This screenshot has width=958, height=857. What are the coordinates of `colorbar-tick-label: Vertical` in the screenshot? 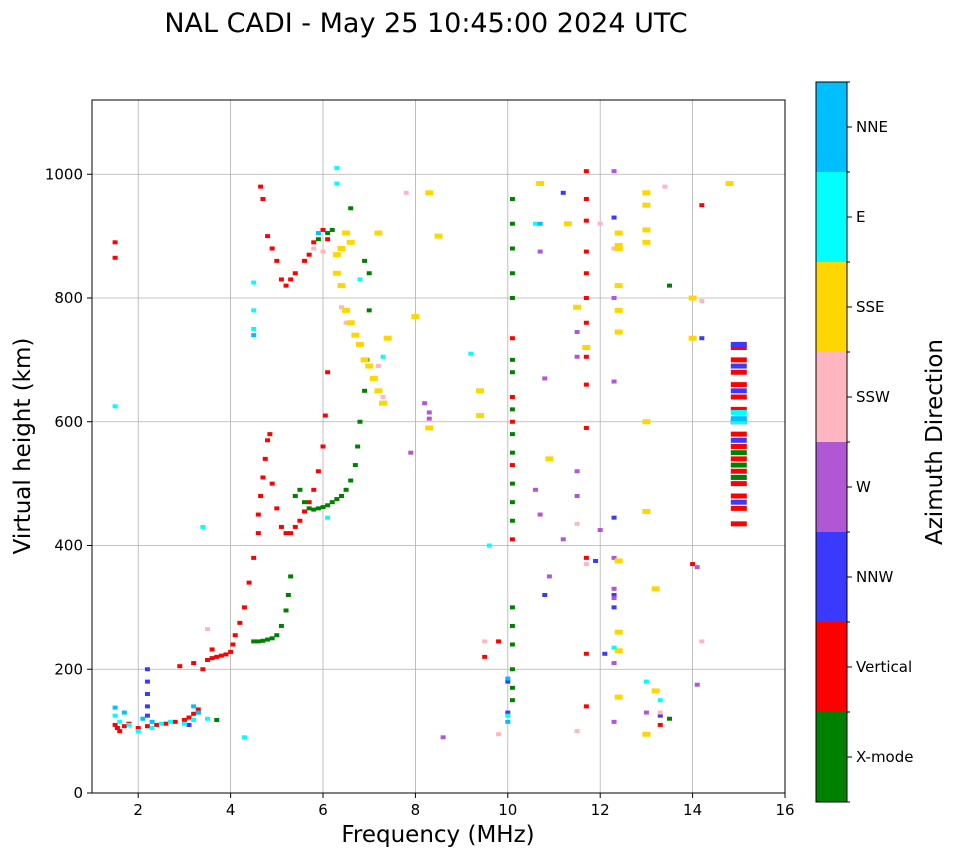 It's located at (884, 667).